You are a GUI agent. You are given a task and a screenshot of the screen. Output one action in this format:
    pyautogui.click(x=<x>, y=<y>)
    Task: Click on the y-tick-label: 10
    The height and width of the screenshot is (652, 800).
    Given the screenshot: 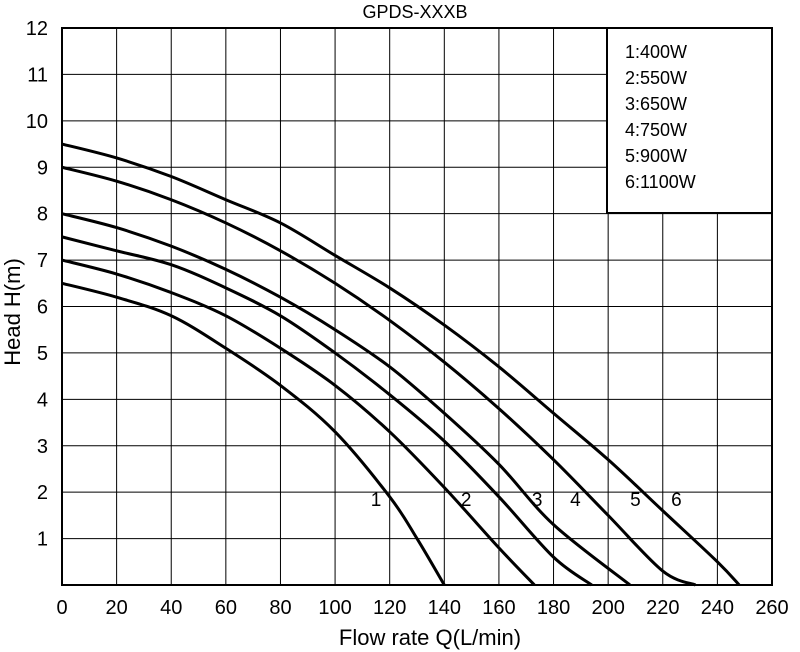 What is the action you would take?
    pyautogui.click(x=37, y=122)
    